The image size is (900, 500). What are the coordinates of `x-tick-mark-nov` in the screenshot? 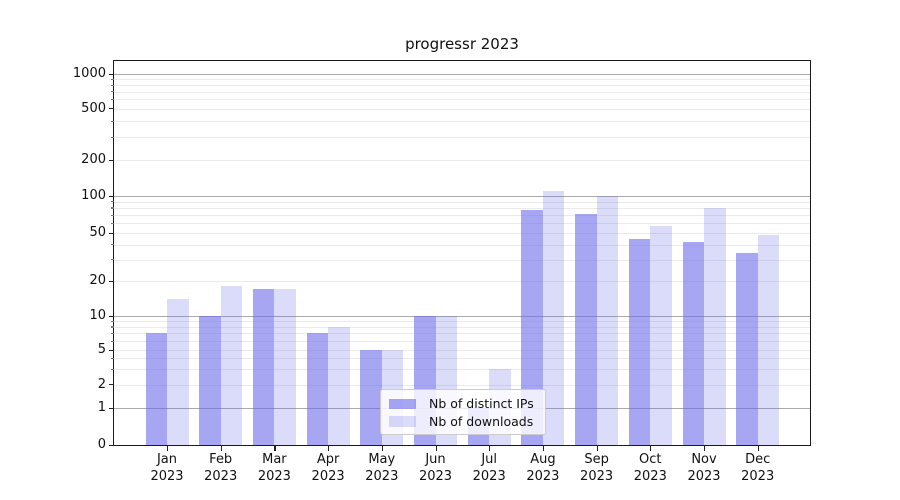 It's located at (705, 448).